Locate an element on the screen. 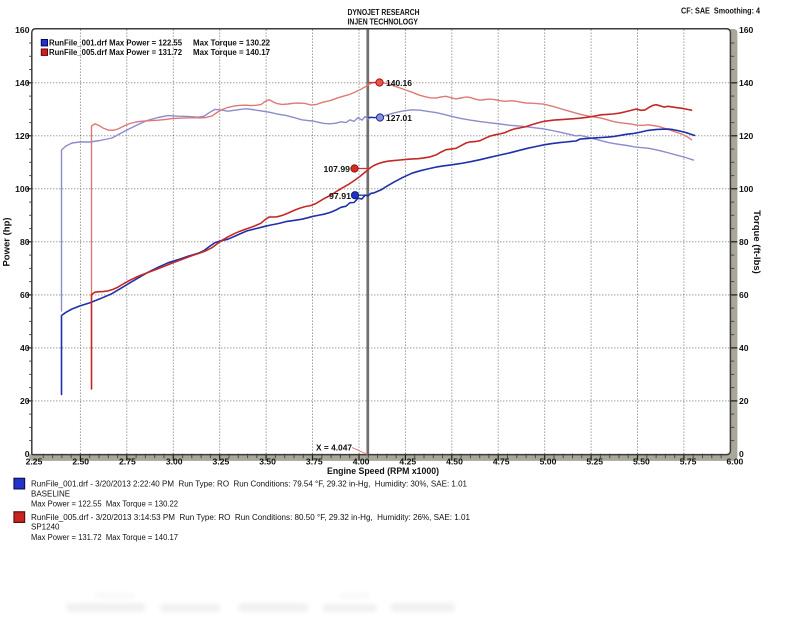 The image size is (800, 624). svg-text: Max Torque = 140.17 is located at coordinates (232, 52).